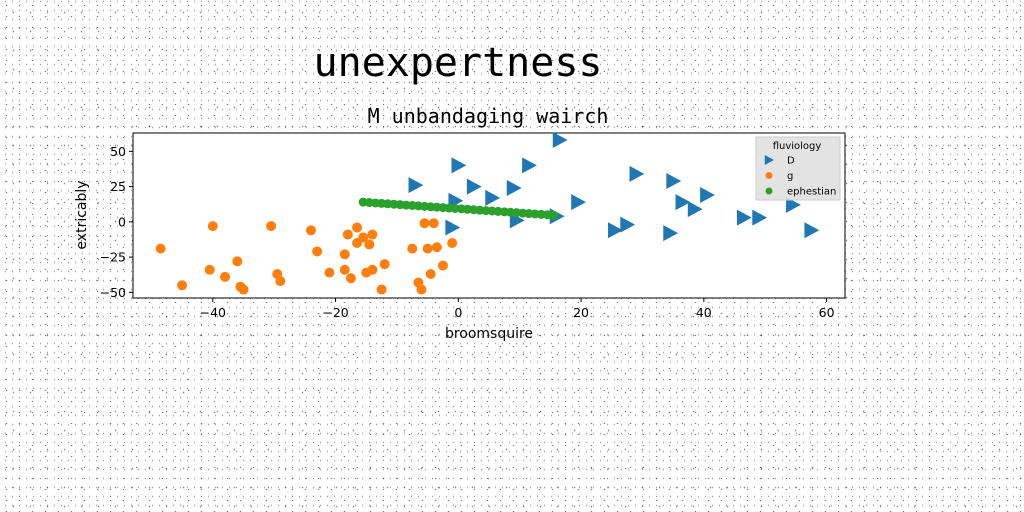 Image resolution: width=1024 pixels, height=512 pixels. I want to click on x-axis-label: broomsquire, so click(489, 334).